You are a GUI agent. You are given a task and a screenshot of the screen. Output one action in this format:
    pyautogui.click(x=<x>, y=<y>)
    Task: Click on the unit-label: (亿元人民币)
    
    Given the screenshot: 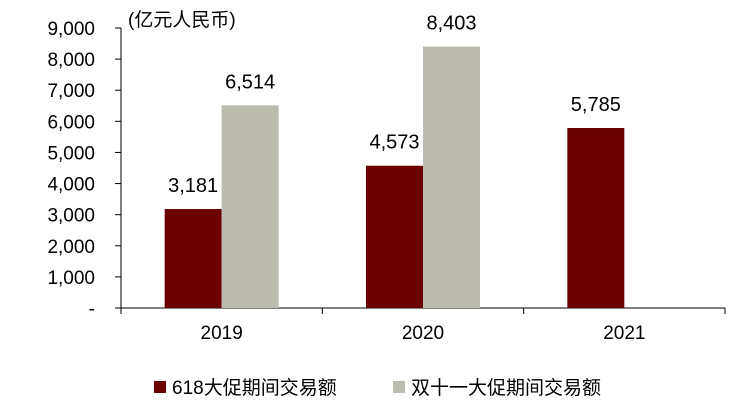 What is the action you would take?
    pyautogui.click(x=182, y=20)
    